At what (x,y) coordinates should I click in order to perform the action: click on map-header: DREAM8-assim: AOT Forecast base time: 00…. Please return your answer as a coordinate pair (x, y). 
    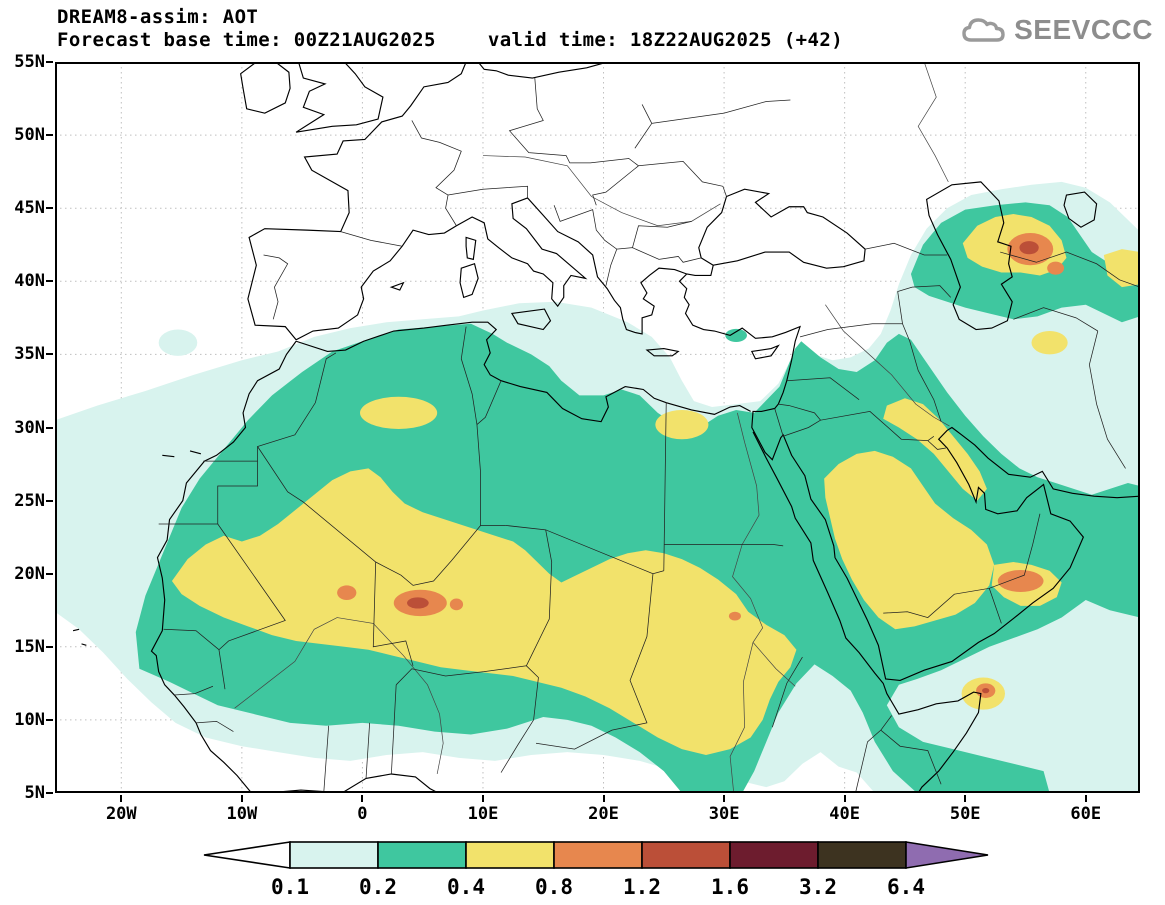
    Looking at the image, I should click on (450, 29).